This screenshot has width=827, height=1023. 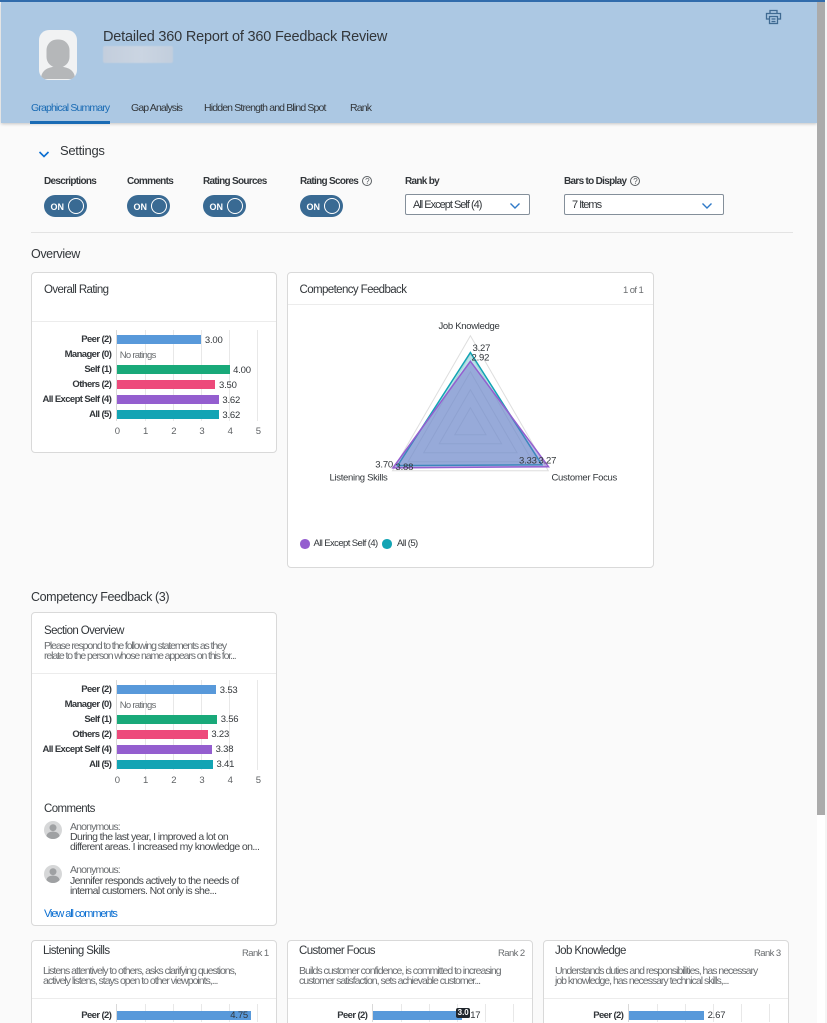 What do you see at coordinates (468, 326) in the screenshot?
I see `svg-text: Job Knowledge` at bounding box center [468, 326].